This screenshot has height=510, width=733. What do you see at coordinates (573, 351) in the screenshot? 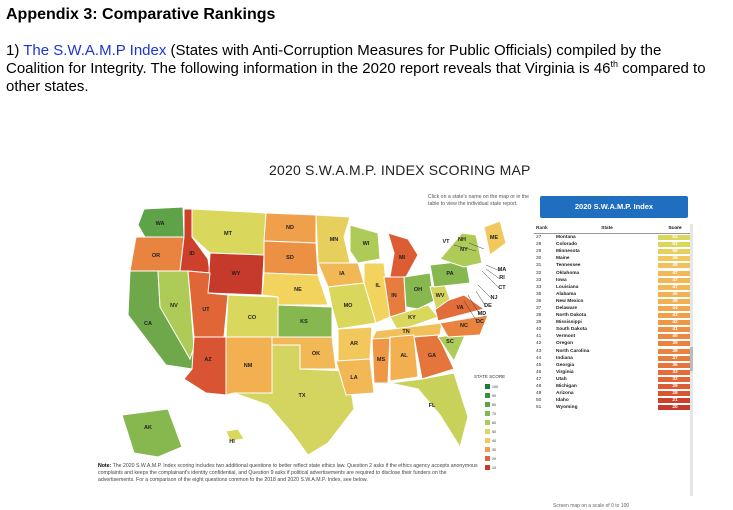
I see `state-cell: North Carolina` at bounding box center [573, 351].